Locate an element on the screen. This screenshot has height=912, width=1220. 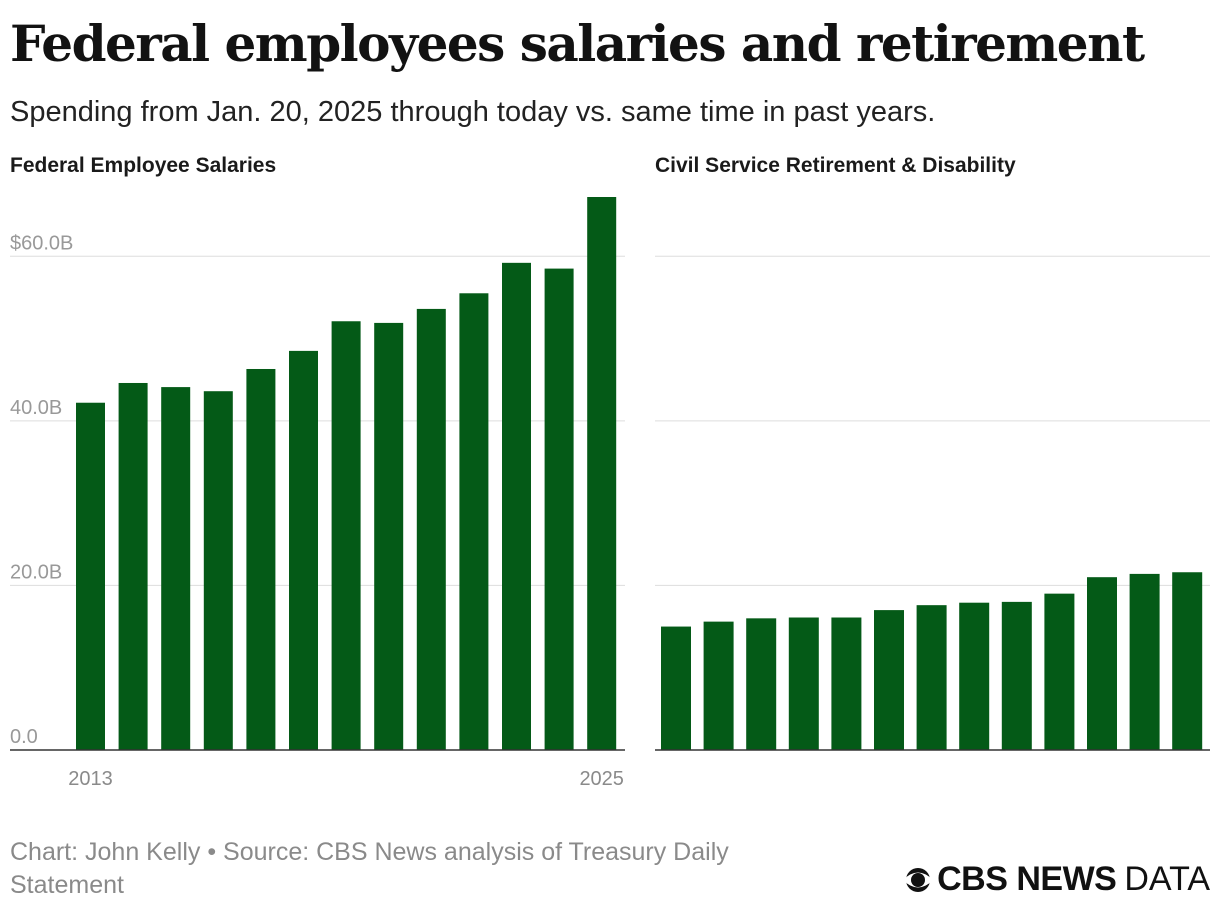
y-tick-label: 0.0 is located at coordinates (24, 737).